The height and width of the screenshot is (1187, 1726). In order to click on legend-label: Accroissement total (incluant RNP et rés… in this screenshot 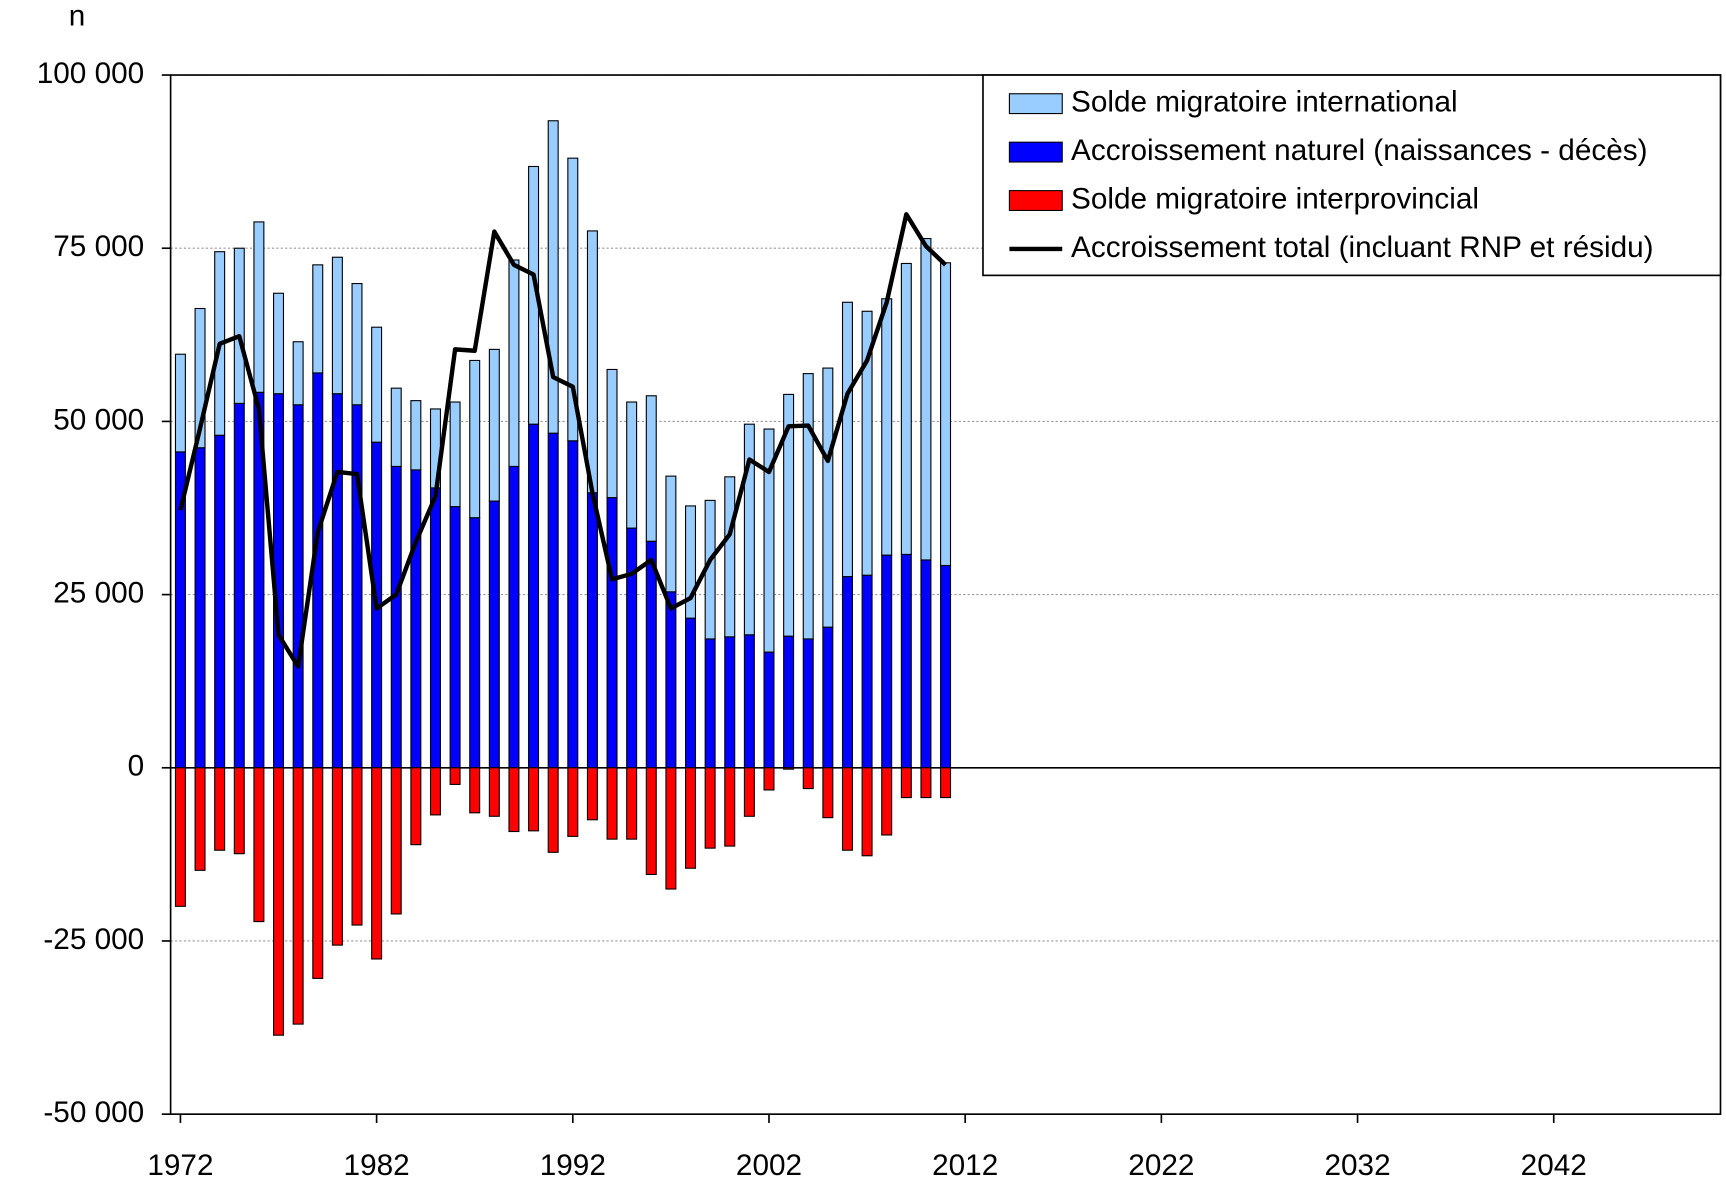, I will do `click(1362, 247)`.